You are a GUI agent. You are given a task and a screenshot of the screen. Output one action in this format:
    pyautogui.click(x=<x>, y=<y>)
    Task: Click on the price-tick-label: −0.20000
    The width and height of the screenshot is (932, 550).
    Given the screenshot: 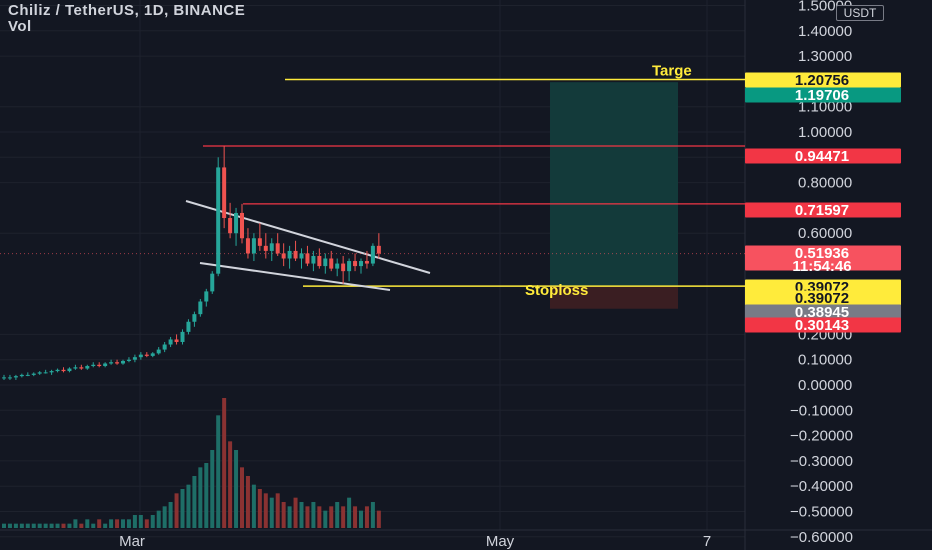 What is the action you would take?
    pyautogui.click(x=821, y=436)
    